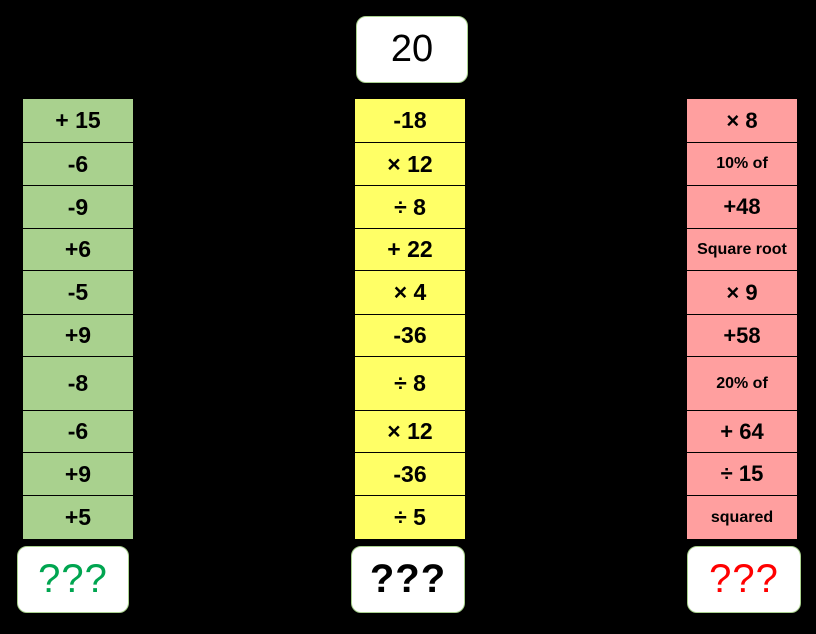  What do you see at coordinates (78, 293) in the screenshot?
I see `green-step-5: -5` at bounding box center [78, 293].